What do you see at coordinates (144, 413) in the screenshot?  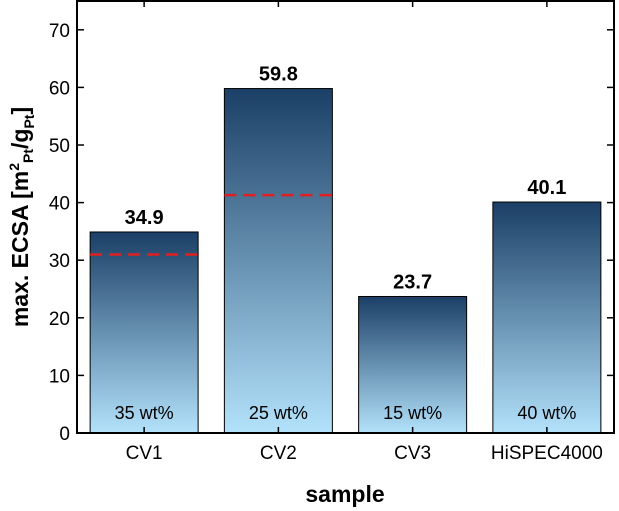 I see `wt-label-cv1: 35 wt%` at bounding box center [144, 413].